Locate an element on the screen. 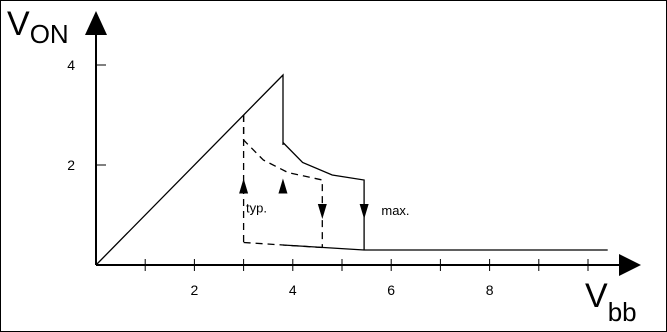 This screenshot has height=332, width=667. x-tick-label-8: 8 is located at coordinates (490, 290).